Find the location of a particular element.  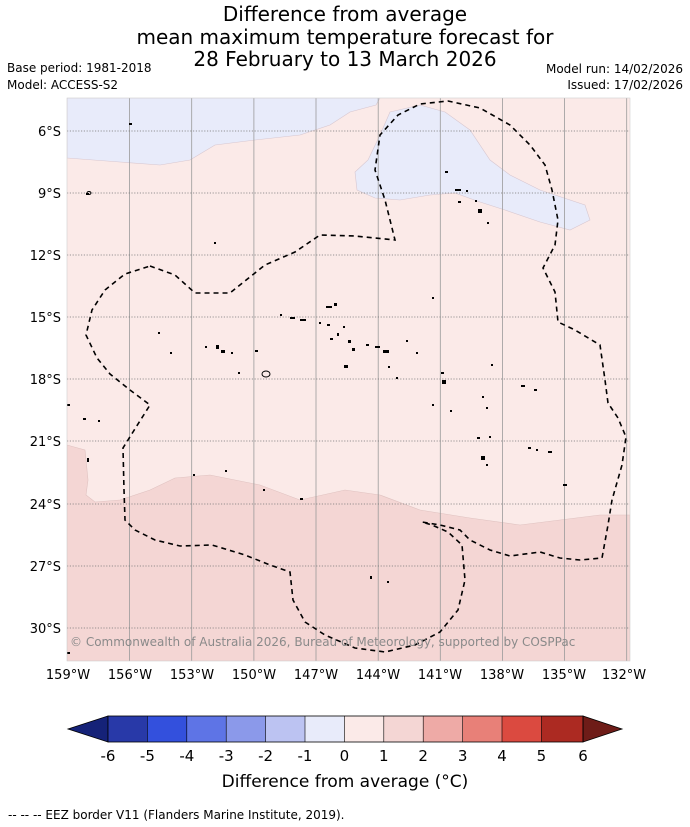

lon-label: 141°W is located at coordinates (440, 675).